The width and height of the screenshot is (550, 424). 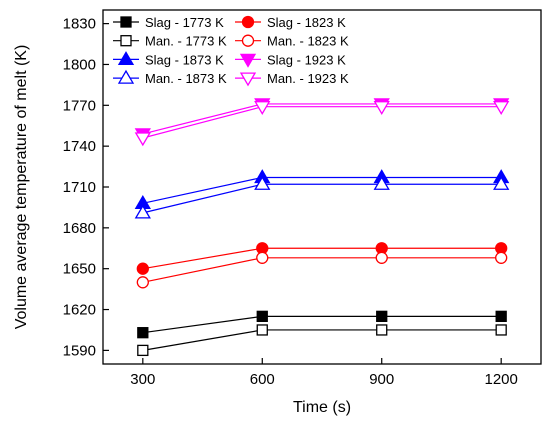 What do you see at coordinates (306, 22) in the screenshot?
I see `legend-label: Slag - 1823 K` at bounding box center [306, 22].